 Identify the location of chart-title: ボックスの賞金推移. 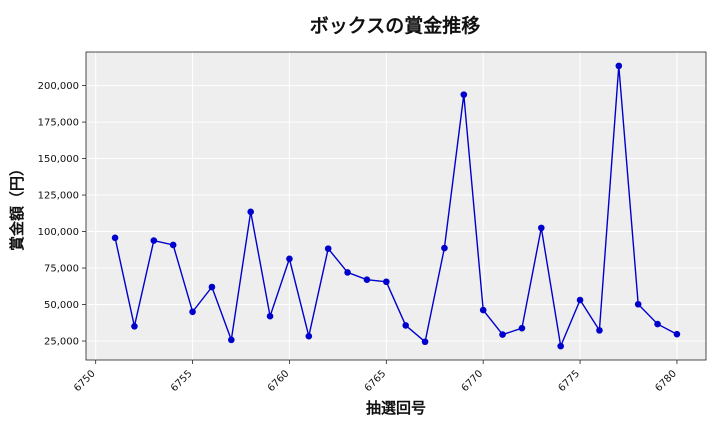
(395, 25).